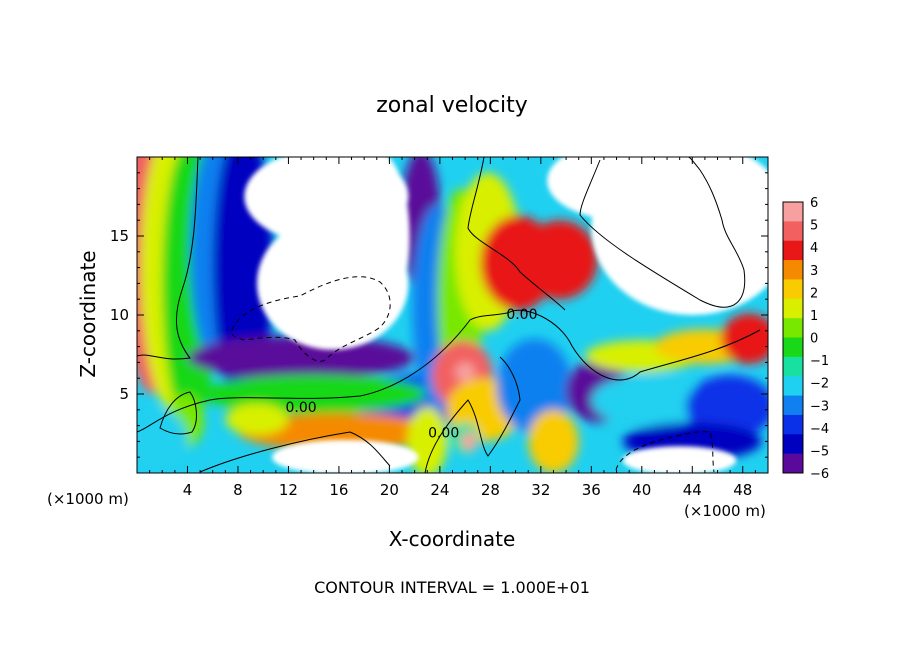 This screenshot has height=654, width=904. What do you see at coordinates (119, 315) in the screenshot?
I see `y-tick-label-10: 10` at bounding box center [119, 315].